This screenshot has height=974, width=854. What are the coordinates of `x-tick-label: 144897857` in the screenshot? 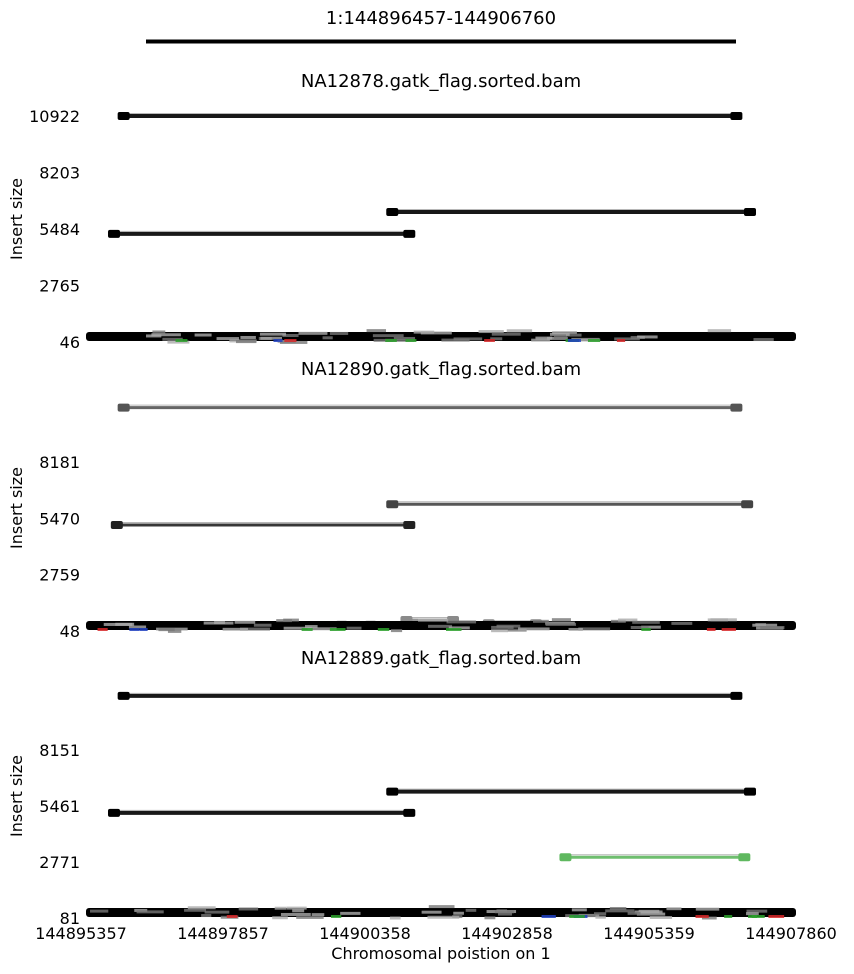 It's located at (223, 933).